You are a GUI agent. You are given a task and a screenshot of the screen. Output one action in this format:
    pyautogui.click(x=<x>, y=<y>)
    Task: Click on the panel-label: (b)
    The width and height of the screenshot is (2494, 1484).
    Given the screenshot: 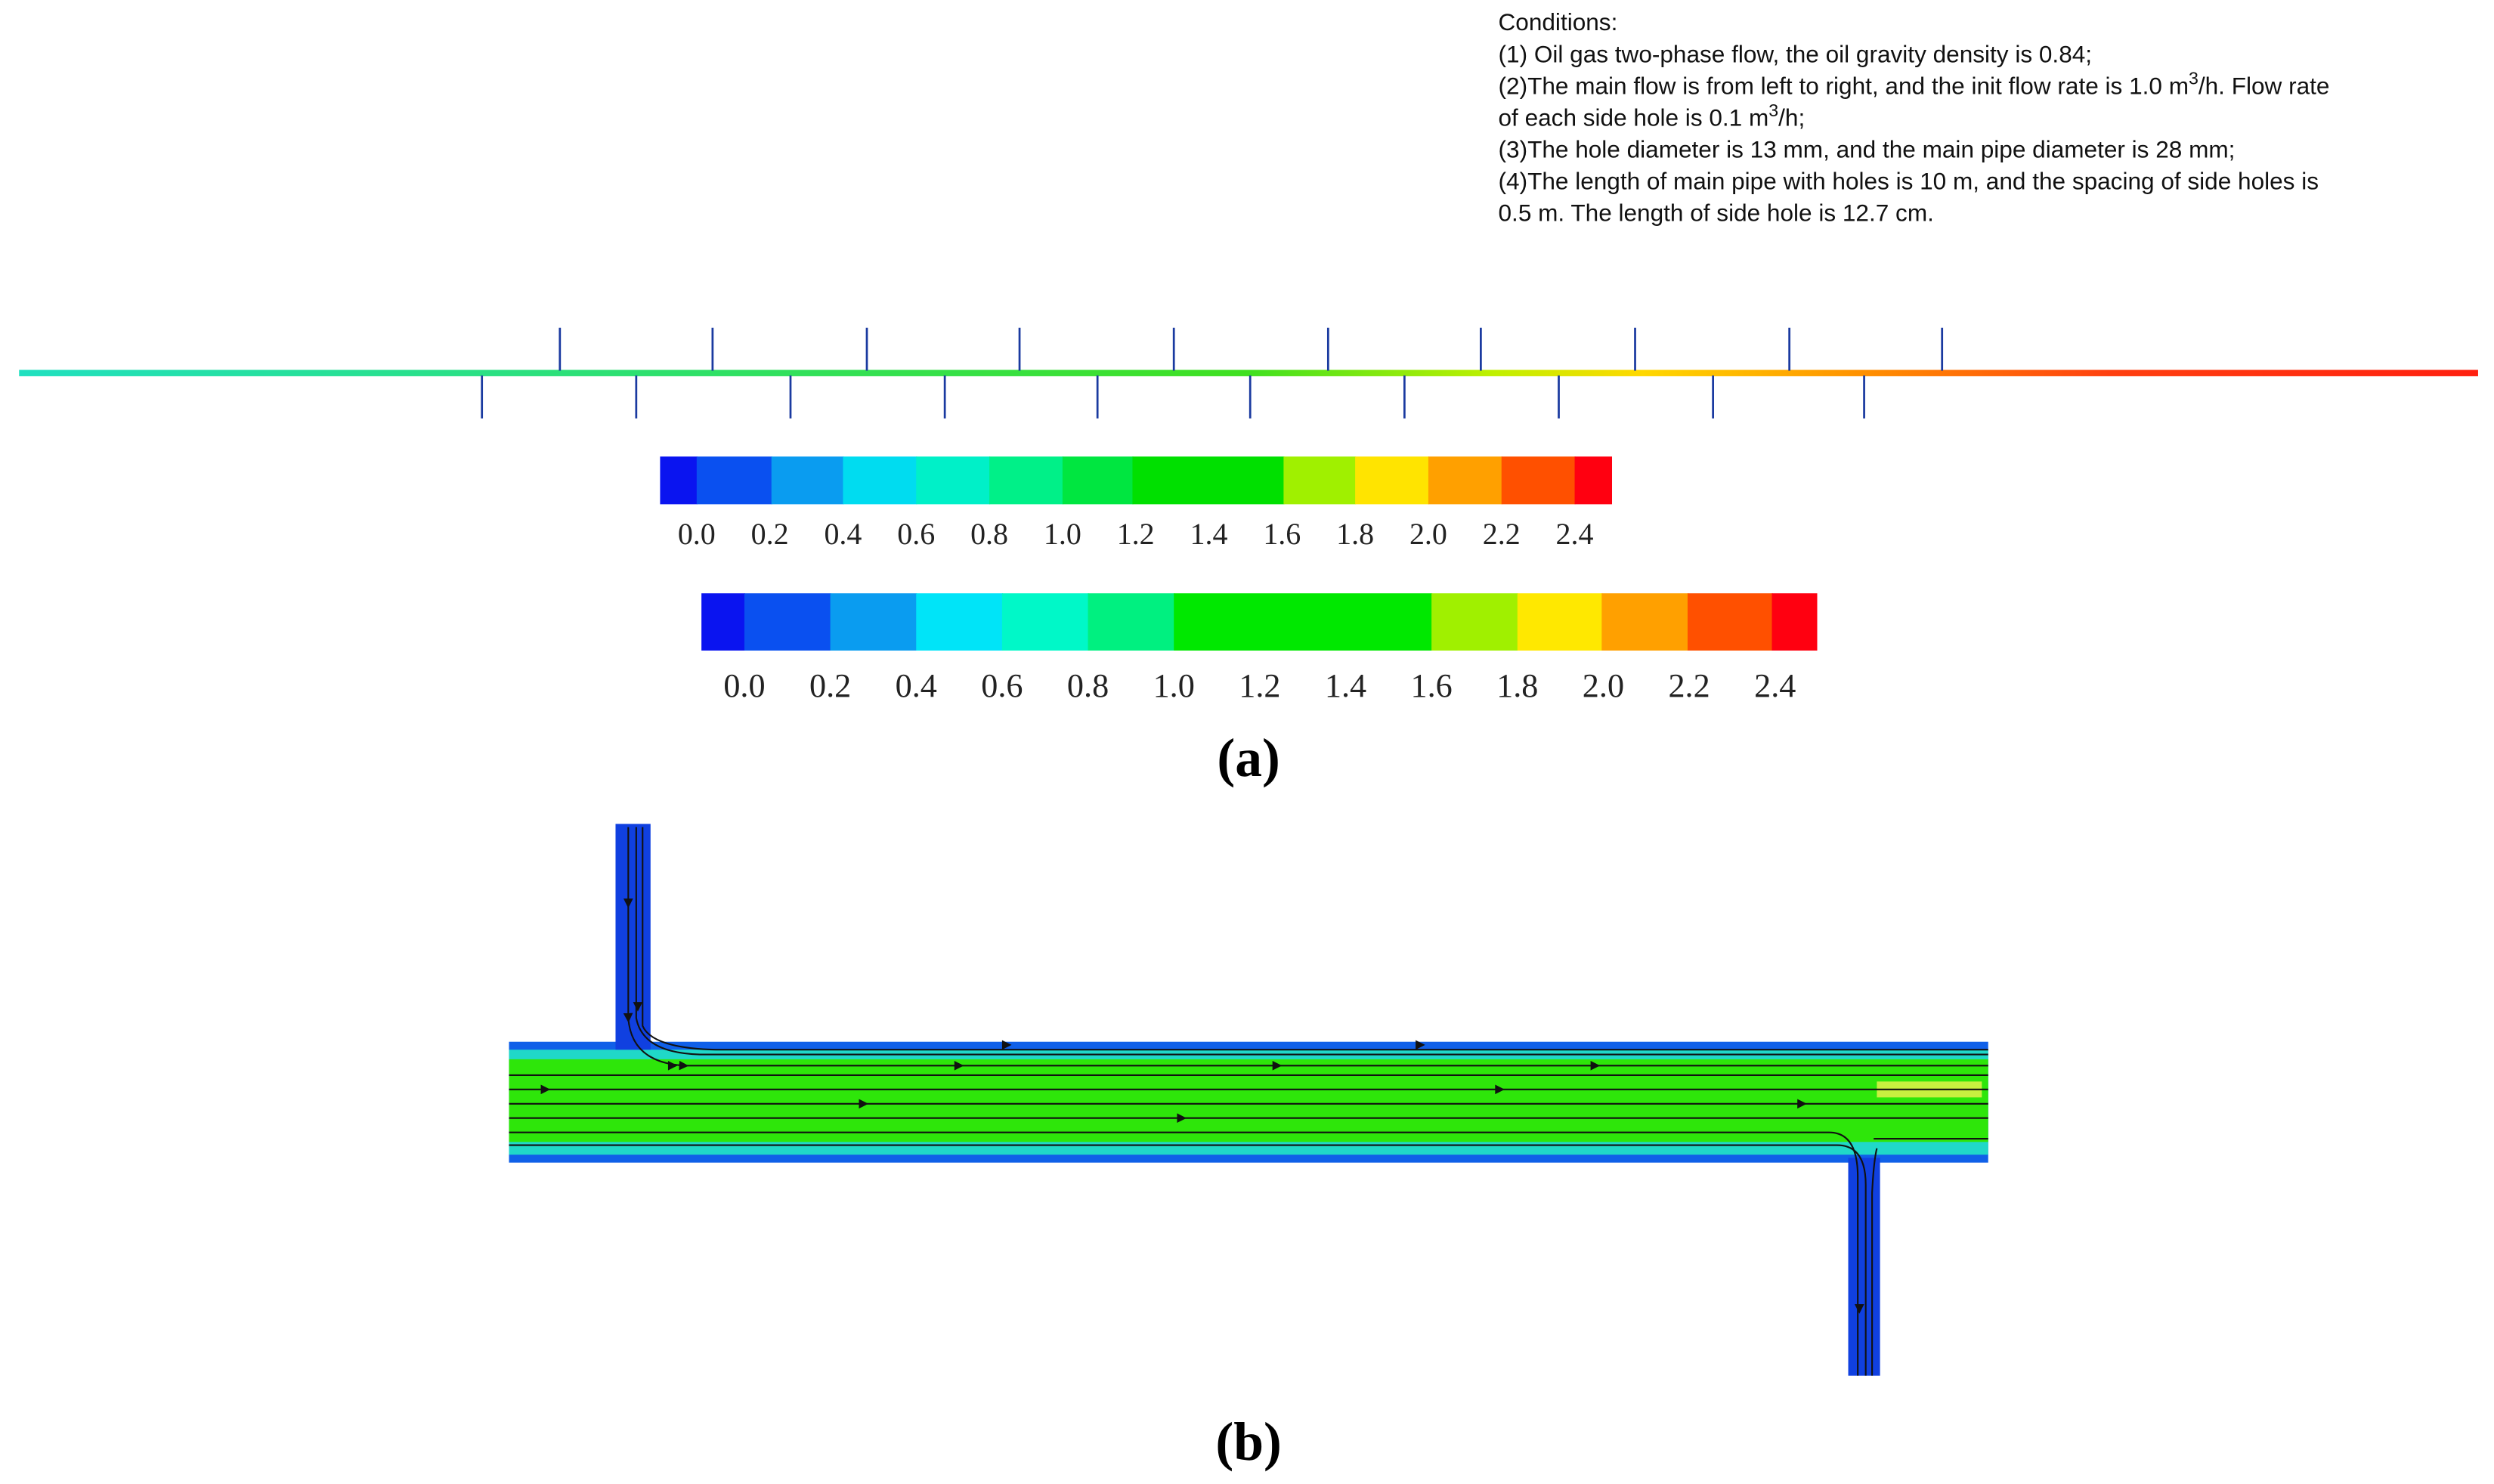 What is the action you would take?
    pyautogui.click(x=1248, y=1442)
    